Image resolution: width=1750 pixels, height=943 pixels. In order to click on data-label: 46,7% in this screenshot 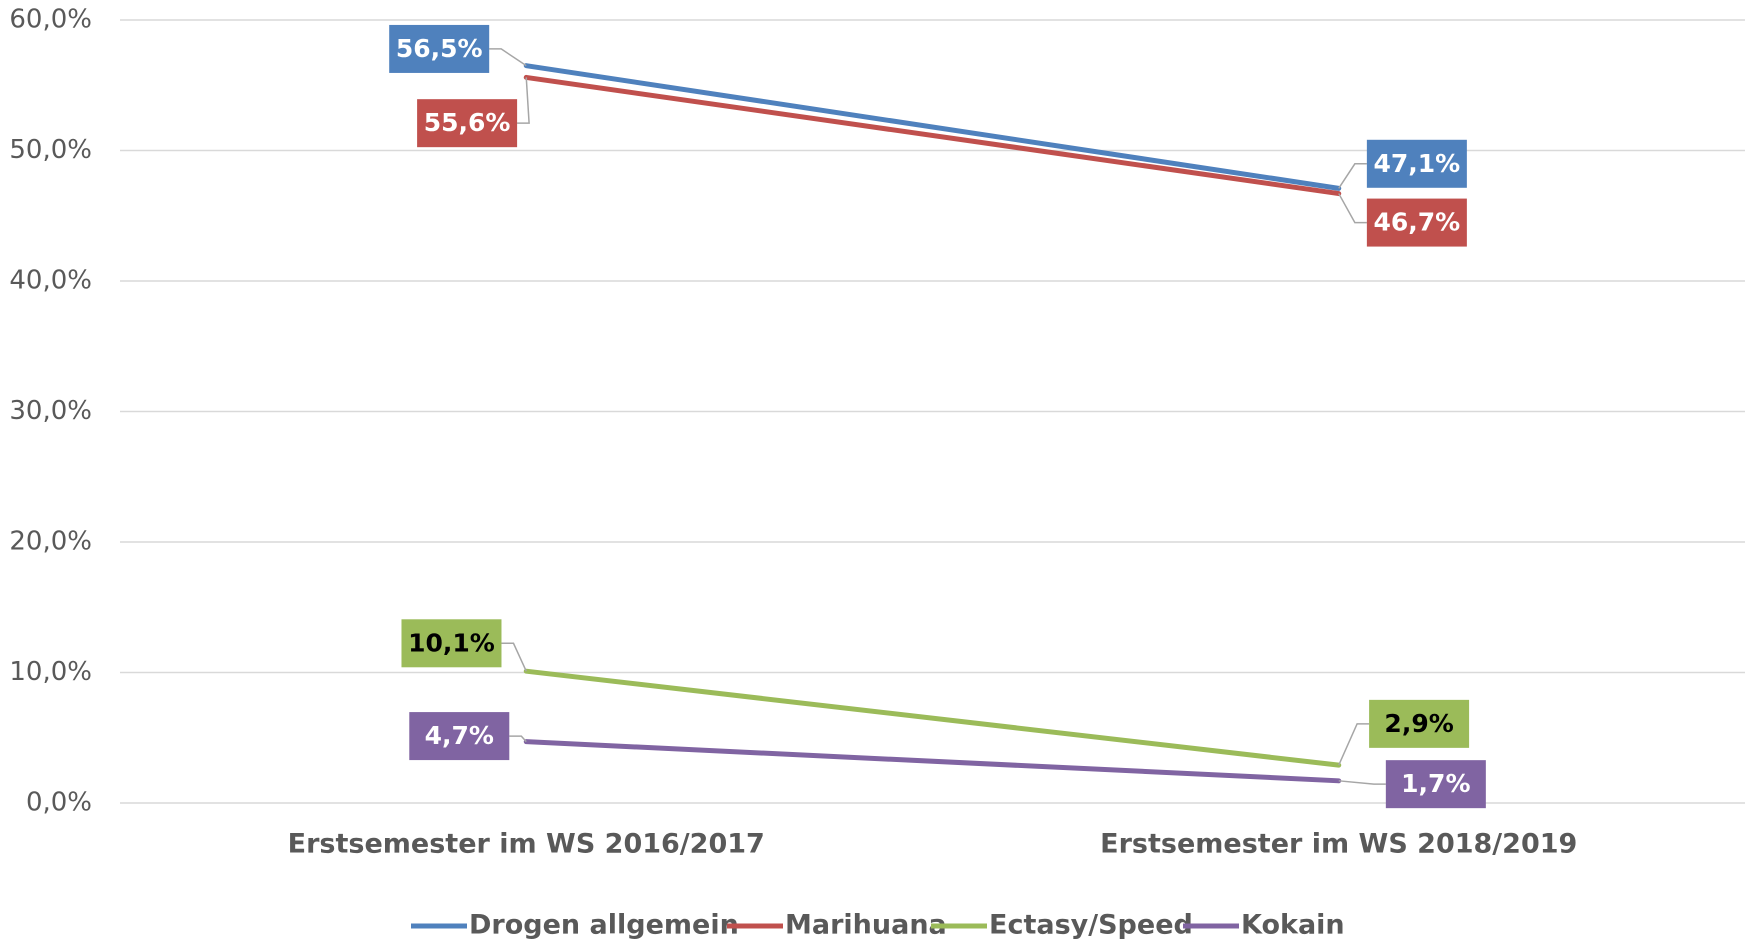, I will do `click(1417, 222)`.